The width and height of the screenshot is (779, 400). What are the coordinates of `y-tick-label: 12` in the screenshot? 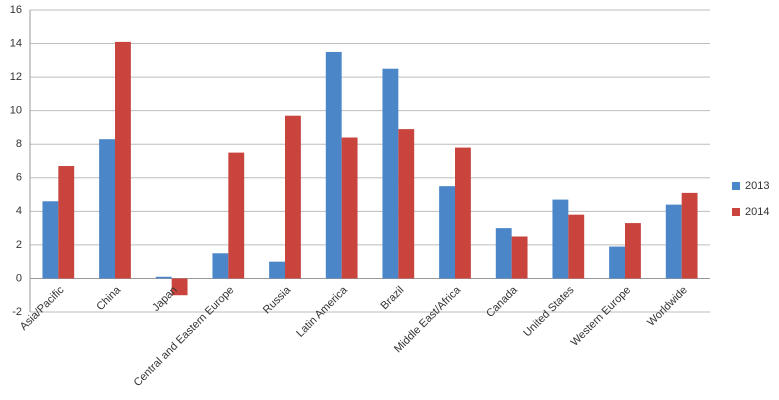 It's located at (16, 77).